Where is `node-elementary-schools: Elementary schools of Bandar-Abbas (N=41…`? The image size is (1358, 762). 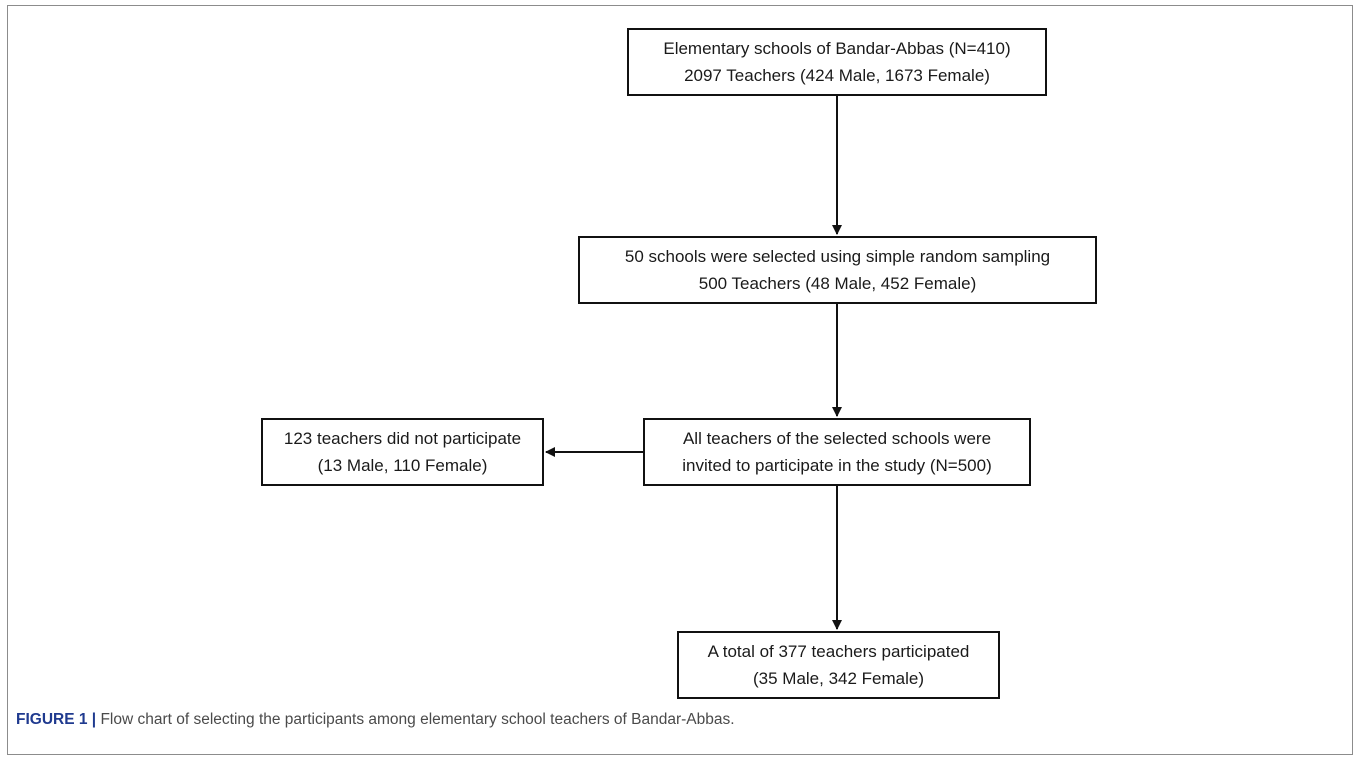
node-elementary-schools: Elementary schools of Bandar-Abbas (N=41… is located at coordinates (837, 62).